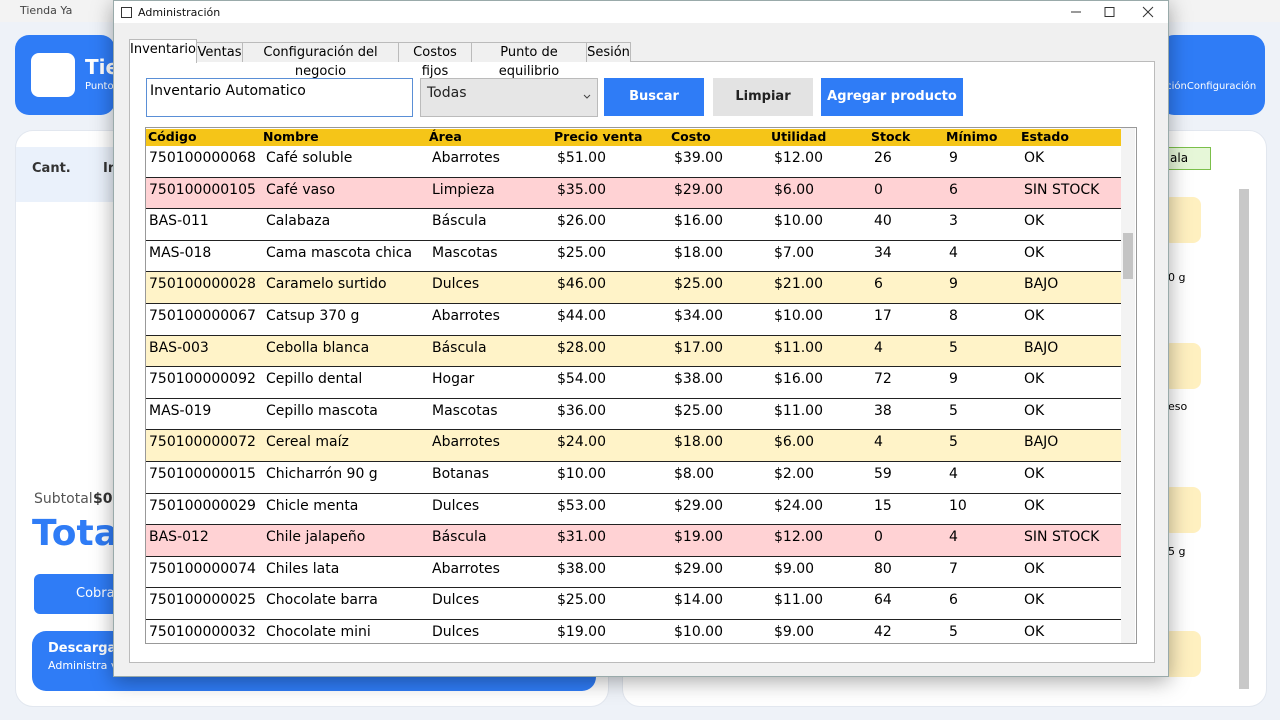 This screenshot has width=1280, height=720. What do you see at coordinates (698, 316) in the screenshot?
I see `table-cell: $34.00` at bounding box center [698, 316].